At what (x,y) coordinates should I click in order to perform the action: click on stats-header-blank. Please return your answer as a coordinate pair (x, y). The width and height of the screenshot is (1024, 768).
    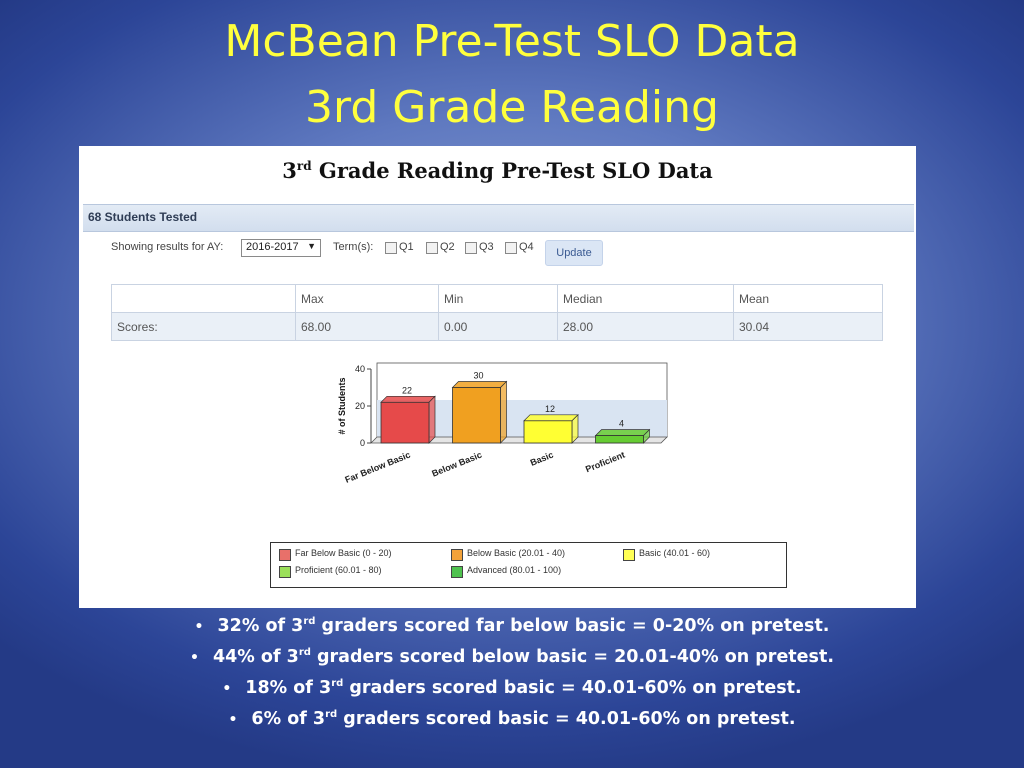
    Looking at the image, I should click on (203, 298).